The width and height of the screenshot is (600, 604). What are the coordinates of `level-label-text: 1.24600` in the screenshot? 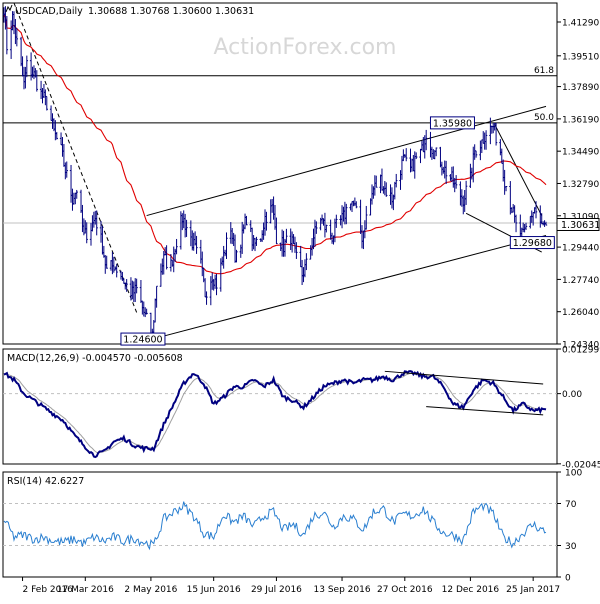 It's located at (142, 340).